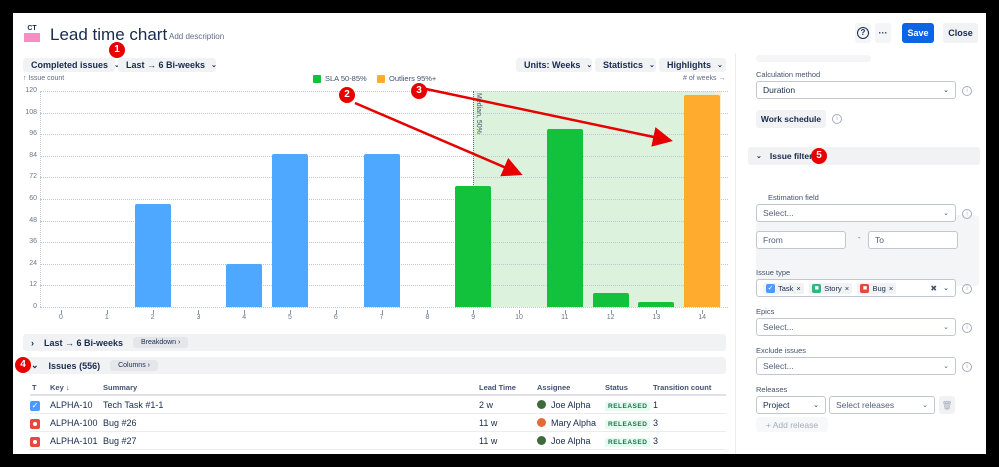 The width and height of the screenshot is (999, 467). Describe the element at coordinates (60, 387) in the screenshot. I see `key-column-header: Key ↓` at that location.